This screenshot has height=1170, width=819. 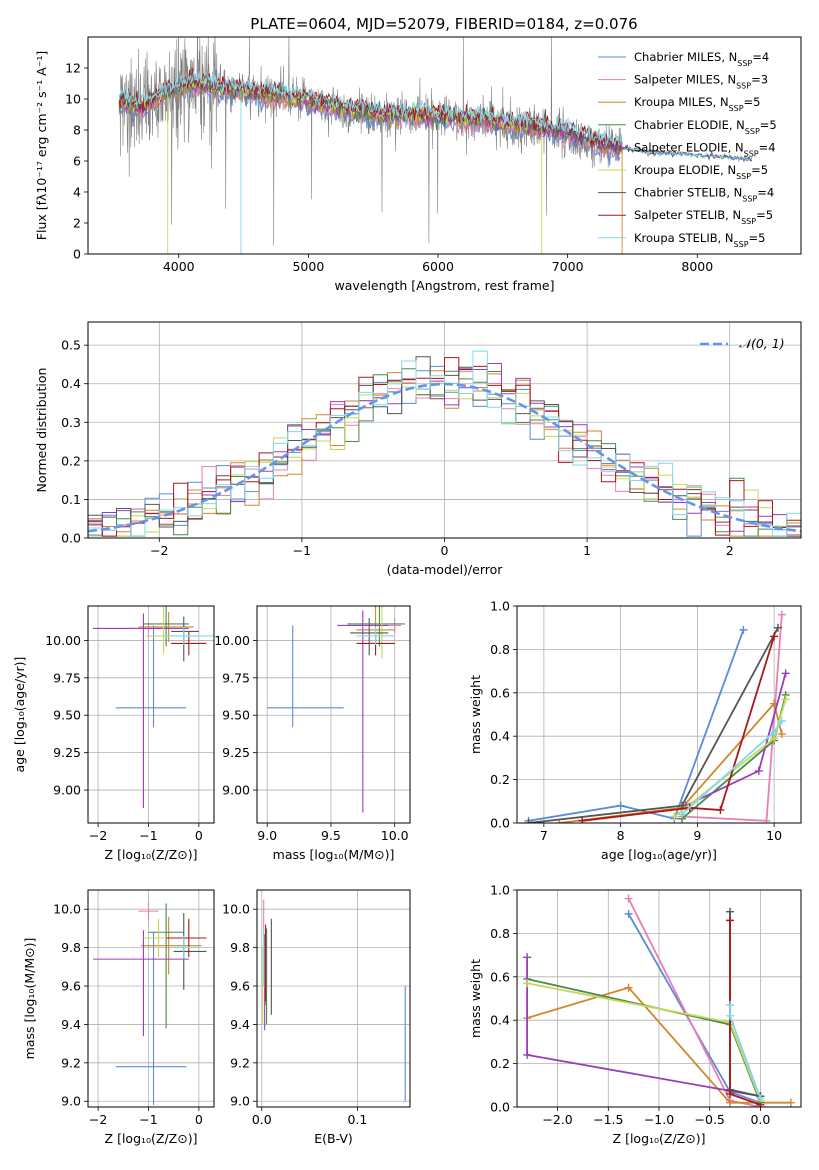 I want to click on mass_EBV-axes: 0.0 0.1 9.0 9.2 9.4 9.6 9.8 10.0 E(B-V), so click(x=316, y=1018).